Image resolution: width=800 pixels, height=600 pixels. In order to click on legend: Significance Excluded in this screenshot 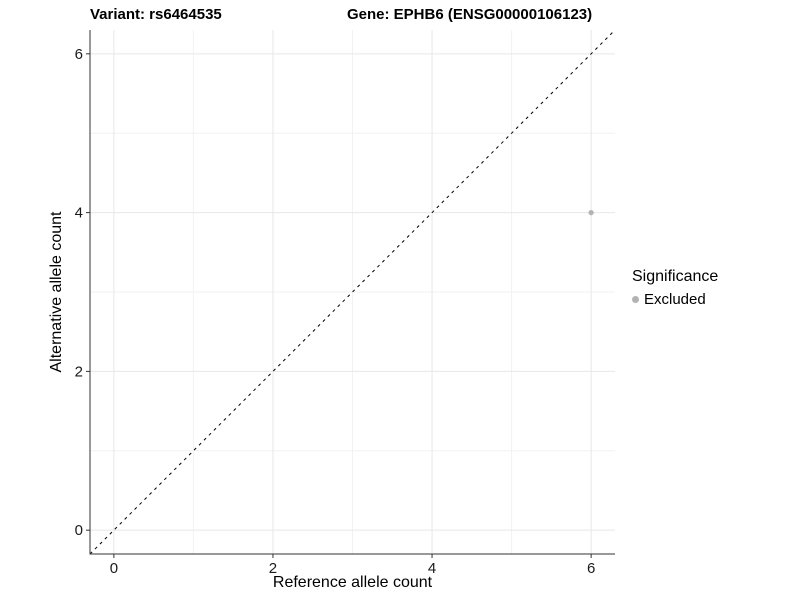, I will do `click(675, 288)`.